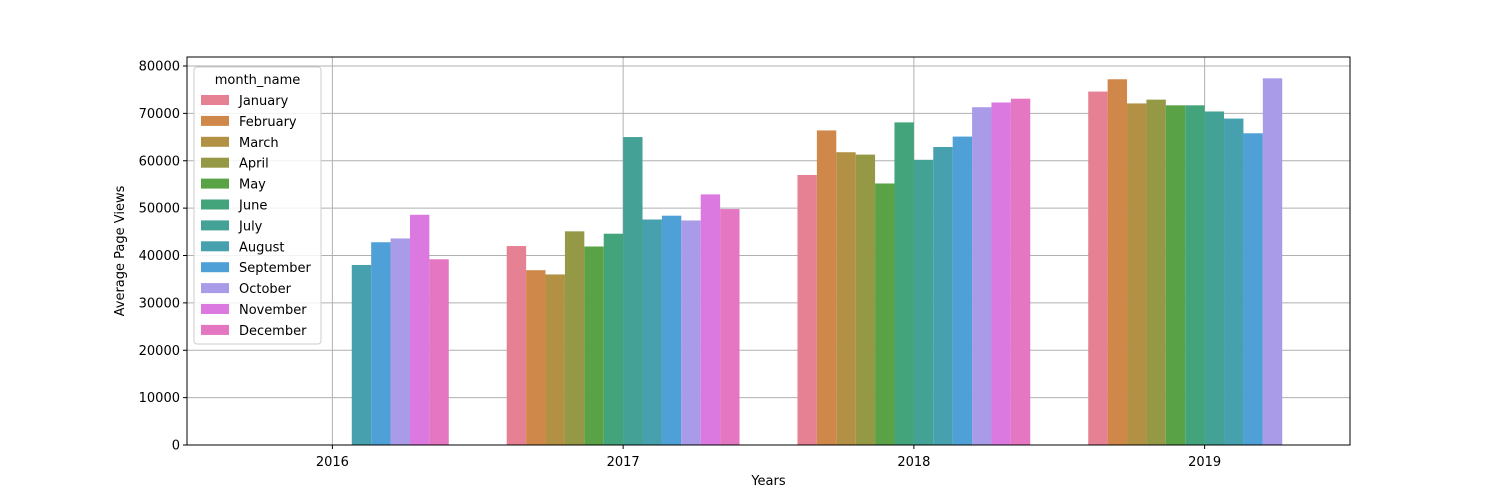 The width and height of the screenshot is (1500, 500). Describe the element at coordinates (159, 351) in the screenshot. I see `y-tick-label: 20000` at that location.